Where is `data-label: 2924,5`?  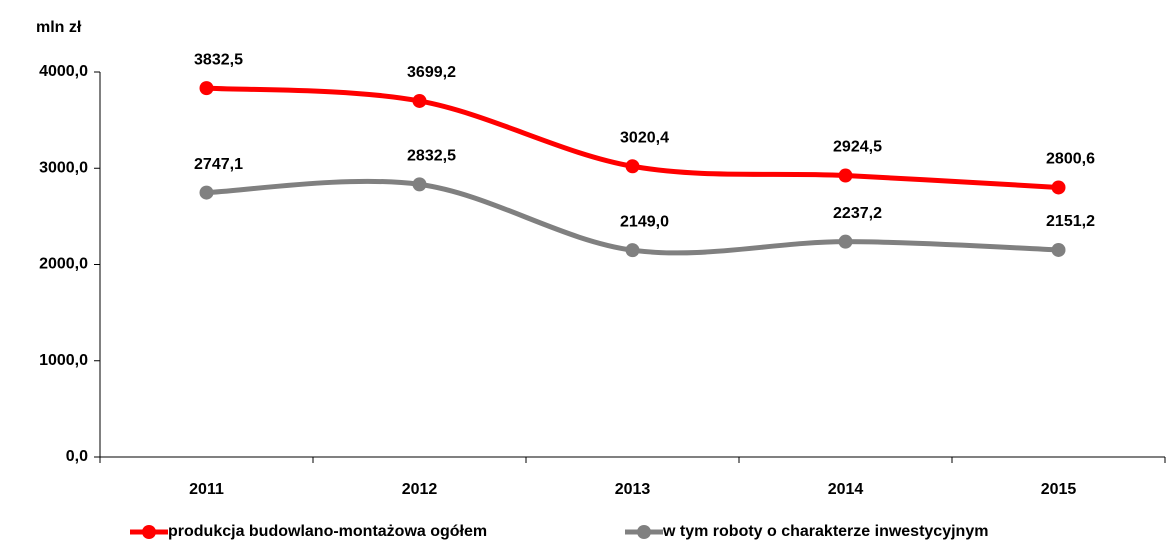 data-label: 2924,5 is located at coordinates (857, 147).